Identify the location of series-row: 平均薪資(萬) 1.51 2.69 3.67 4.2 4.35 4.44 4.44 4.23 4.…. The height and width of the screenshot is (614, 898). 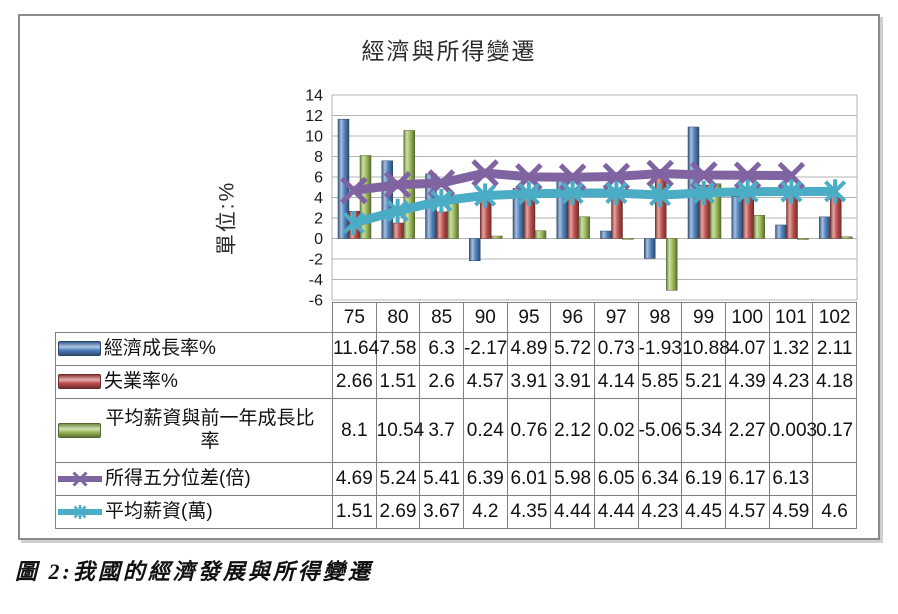
(456, 512).